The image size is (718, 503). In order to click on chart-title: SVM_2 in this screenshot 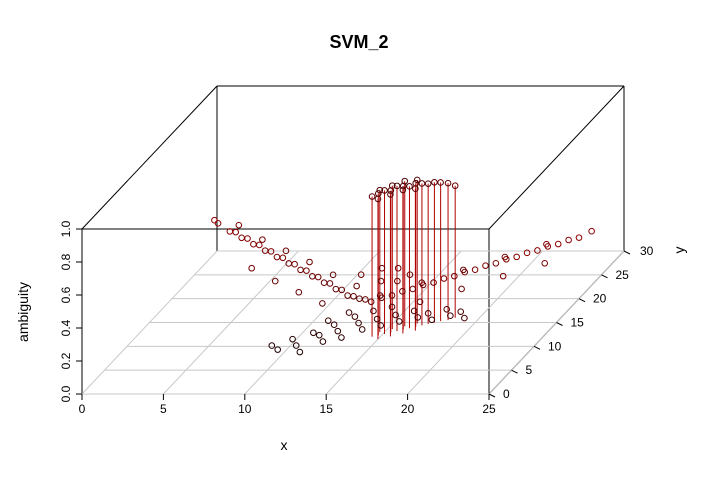, I will do `click(358, 42)`.